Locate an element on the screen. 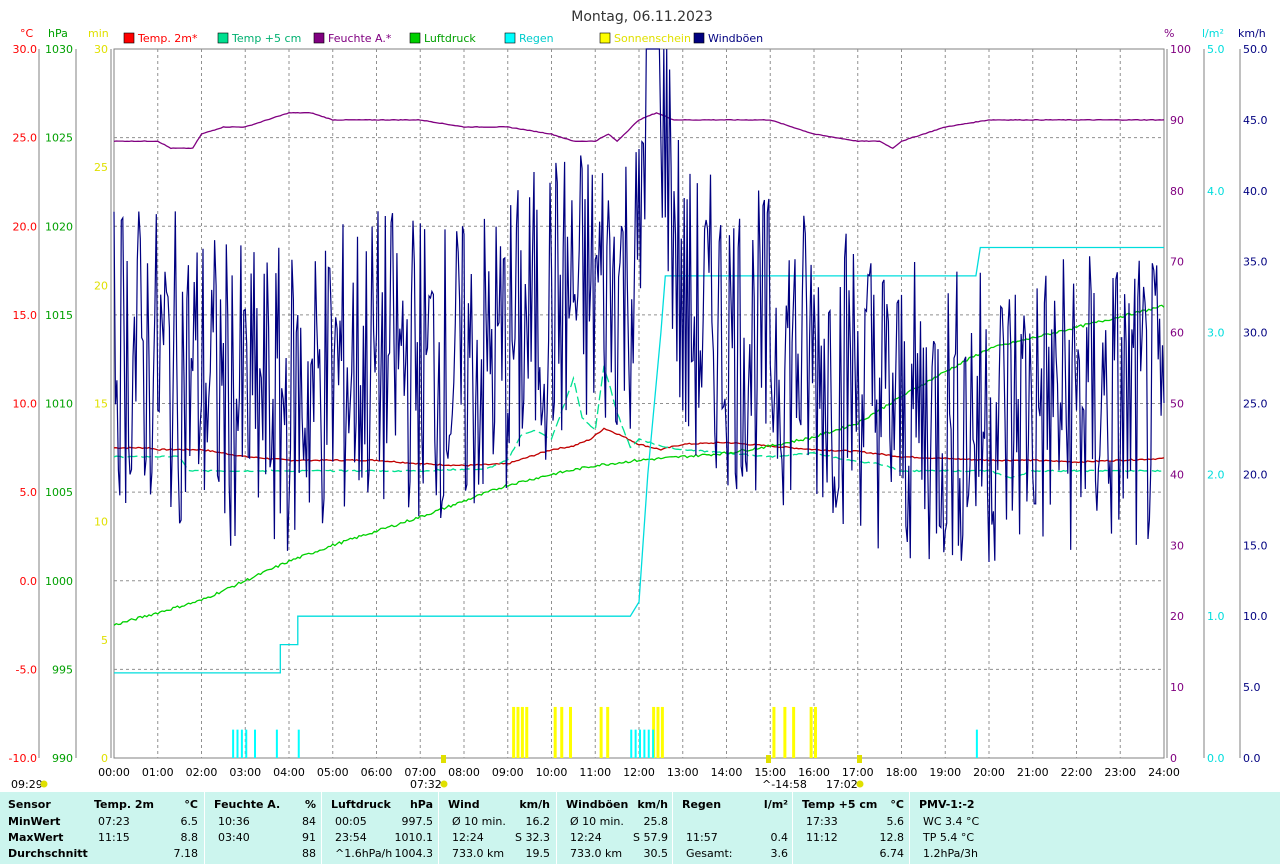 This screenshot has height=864, width=1280. temp-tick-label: -10.0 is located at coordinates (23, 758).